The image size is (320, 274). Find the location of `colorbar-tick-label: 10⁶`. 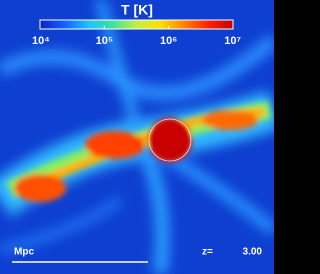

colorbar-tick-label: 10⁶ is located at coordinates (168, 41).